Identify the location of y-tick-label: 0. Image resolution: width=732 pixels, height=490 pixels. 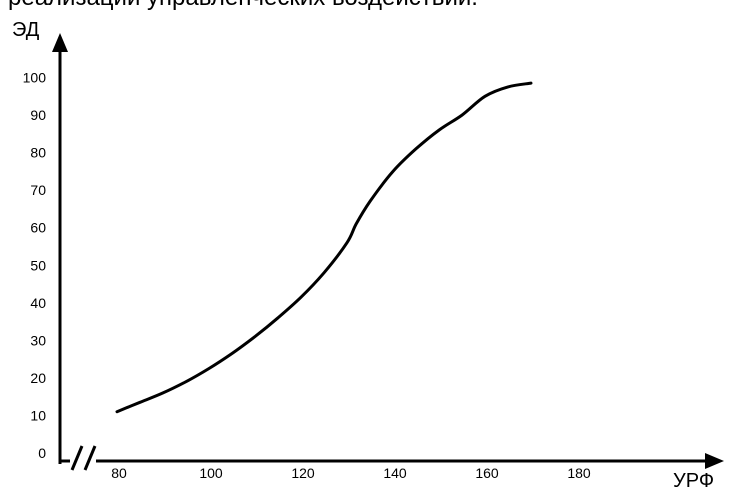
(42, 453).